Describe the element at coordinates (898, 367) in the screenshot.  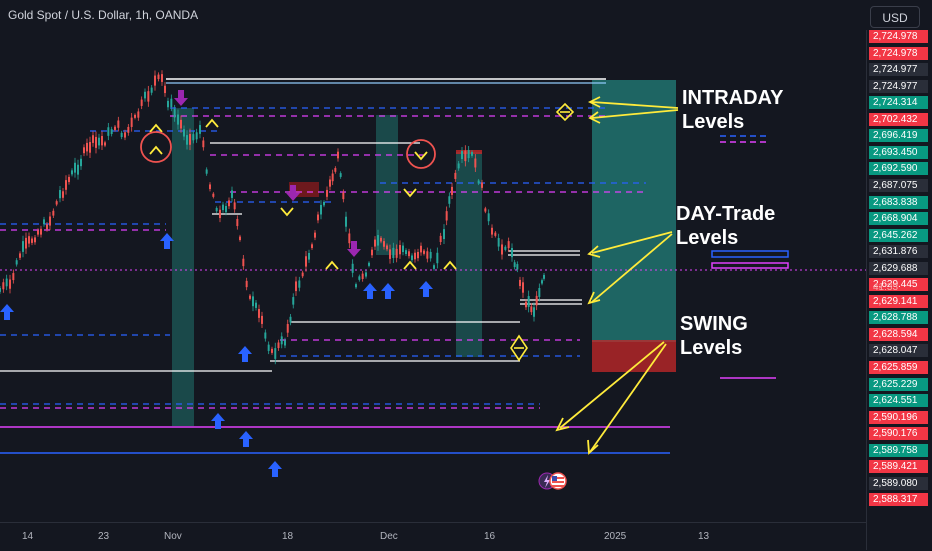
I see `price-label: 2,625.859` at that location.